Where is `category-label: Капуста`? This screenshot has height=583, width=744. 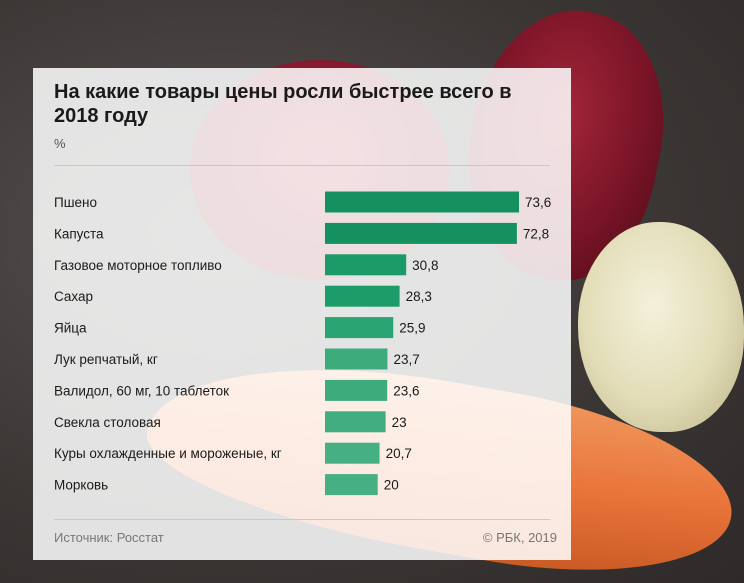 category-label: Капуста is located at coordinates (79, 233).